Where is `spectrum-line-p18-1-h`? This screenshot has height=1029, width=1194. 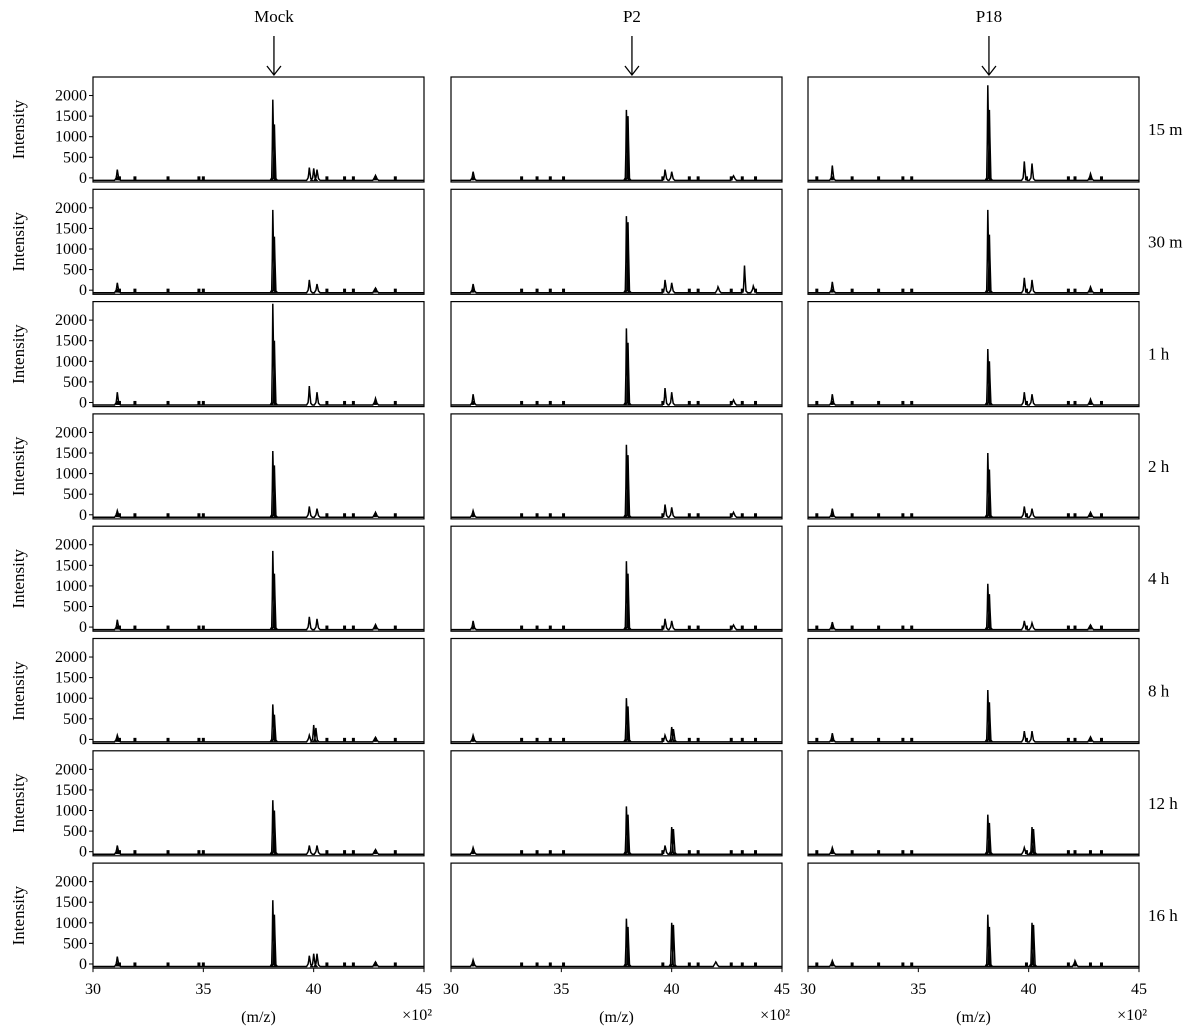 spectrum-line-p18-1-h is located at coordinates (973, 377).